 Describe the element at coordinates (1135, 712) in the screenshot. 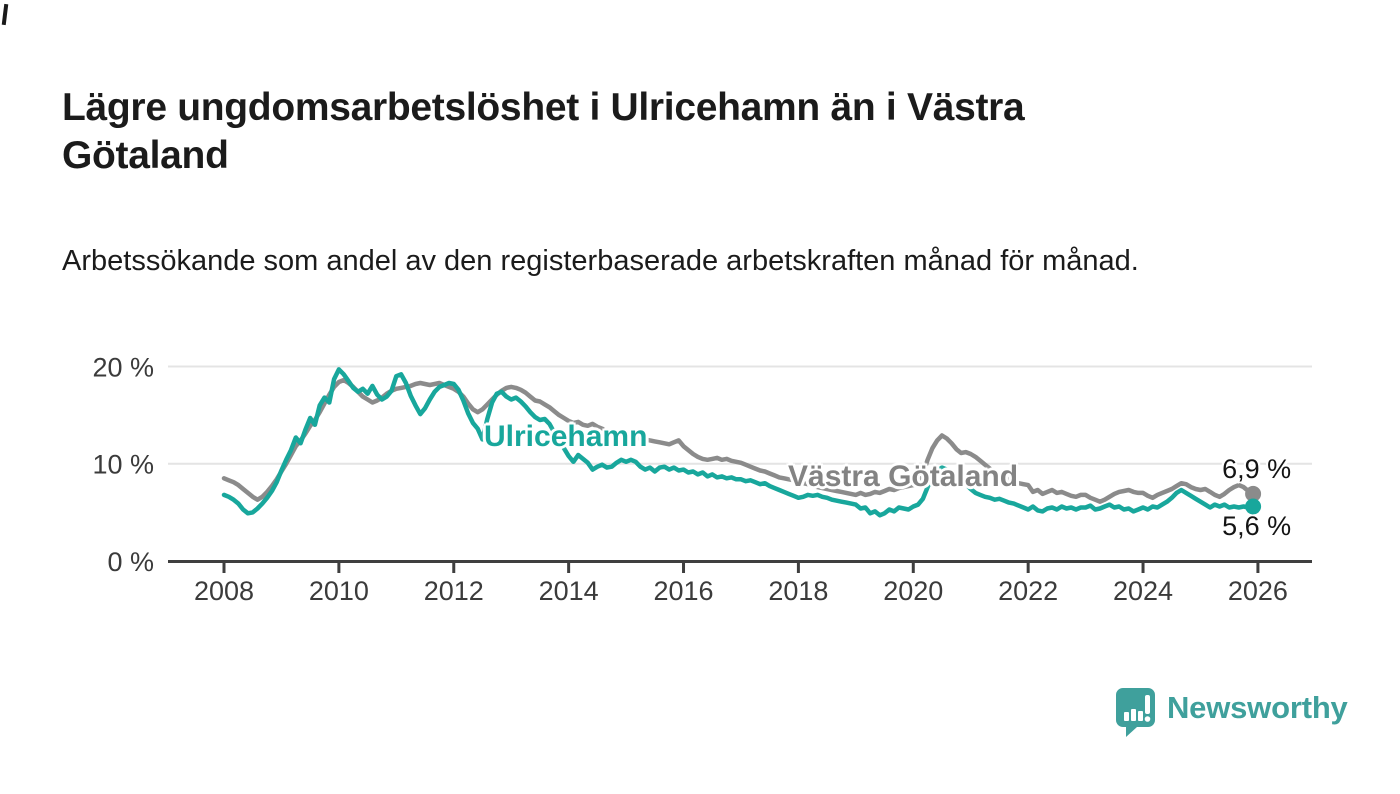

I see `newsworthy-speech-bubble-chart-icon` at that location.